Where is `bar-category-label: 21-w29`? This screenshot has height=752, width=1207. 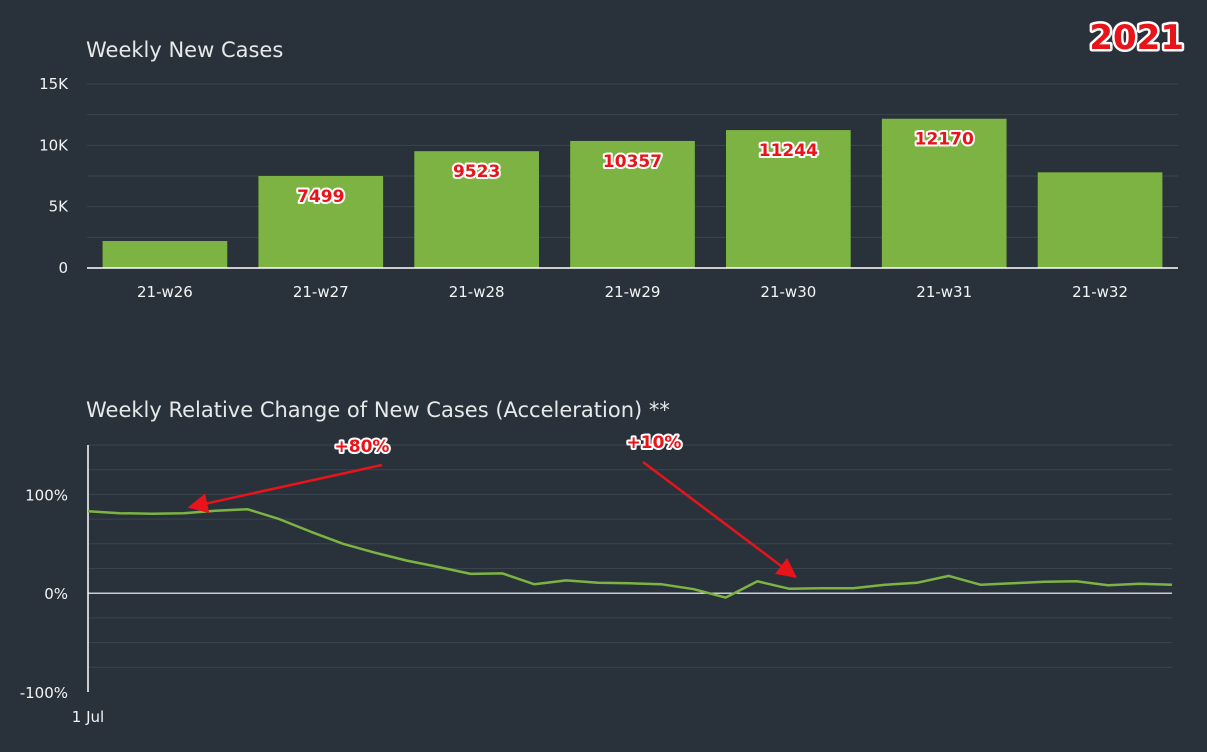 bar-category-label: 21-w29 is located at coordinates (633, 292).